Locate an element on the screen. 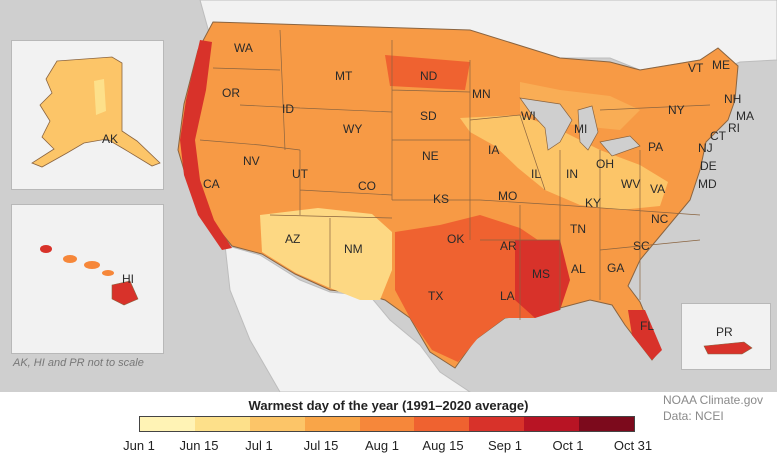 Image resolution: width=777 pixels, height=473 pixels. legend-color-bar is located at coordinates (387, 424).